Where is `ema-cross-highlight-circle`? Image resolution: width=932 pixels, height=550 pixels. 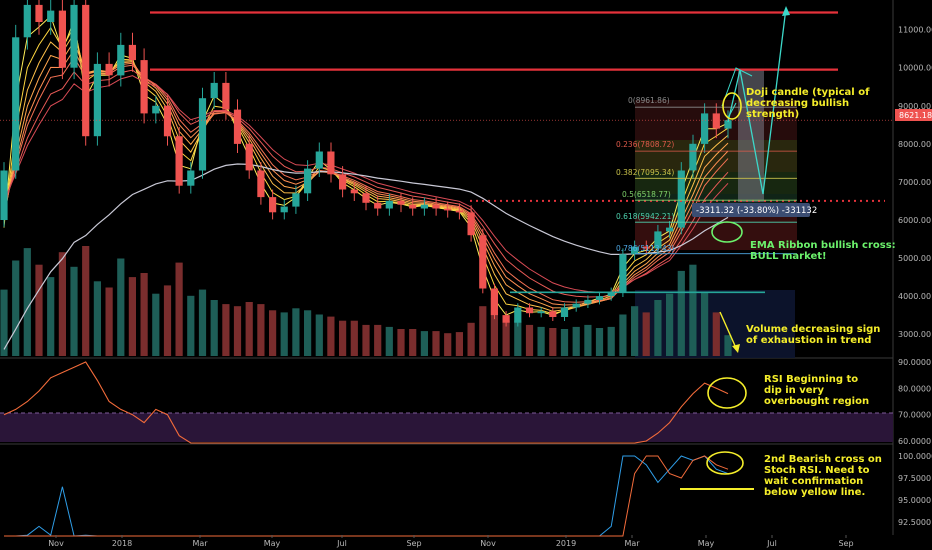
ema-cross-highlight-circle is located at coordinates (727, 232).